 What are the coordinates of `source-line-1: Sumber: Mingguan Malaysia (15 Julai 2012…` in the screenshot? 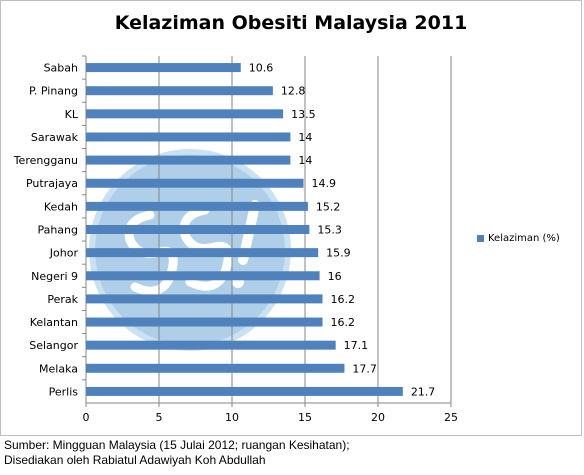 It's located at (177, 445).